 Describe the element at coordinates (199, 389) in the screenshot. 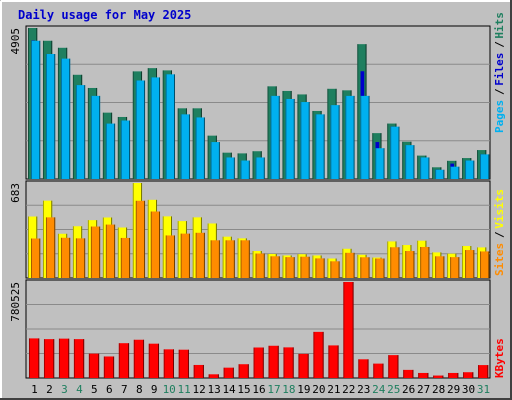

I see `x-tick-day-12: 12` at that location.